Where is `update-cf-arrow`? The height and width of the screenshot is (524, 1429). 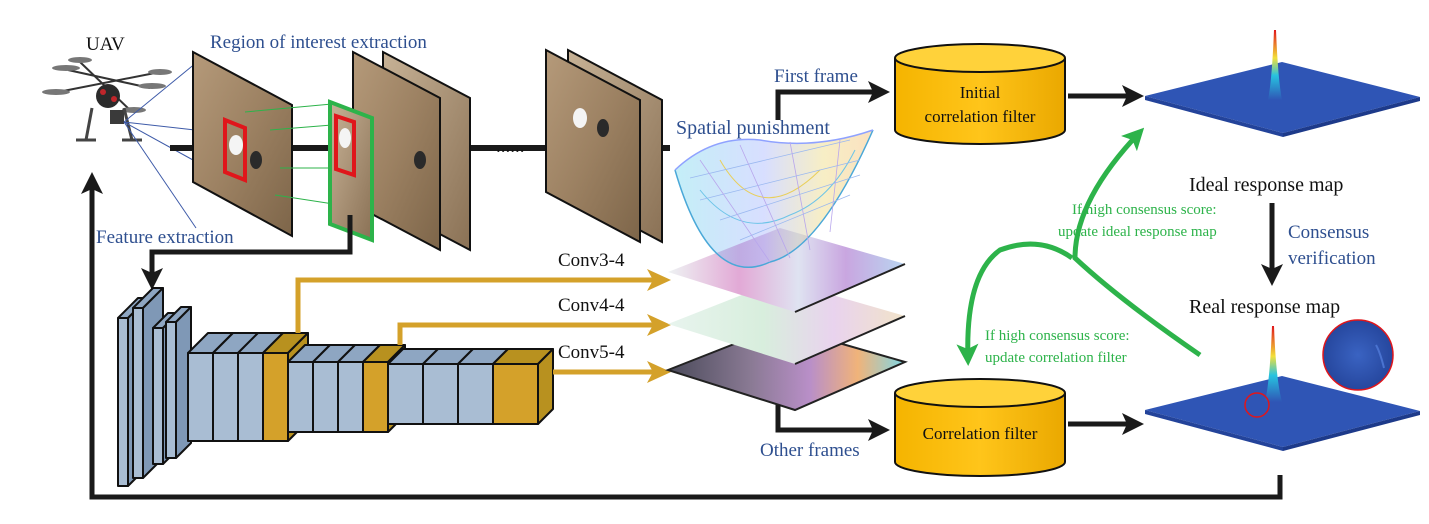
update-cf-arrow is located at coordinates (1015, 303).